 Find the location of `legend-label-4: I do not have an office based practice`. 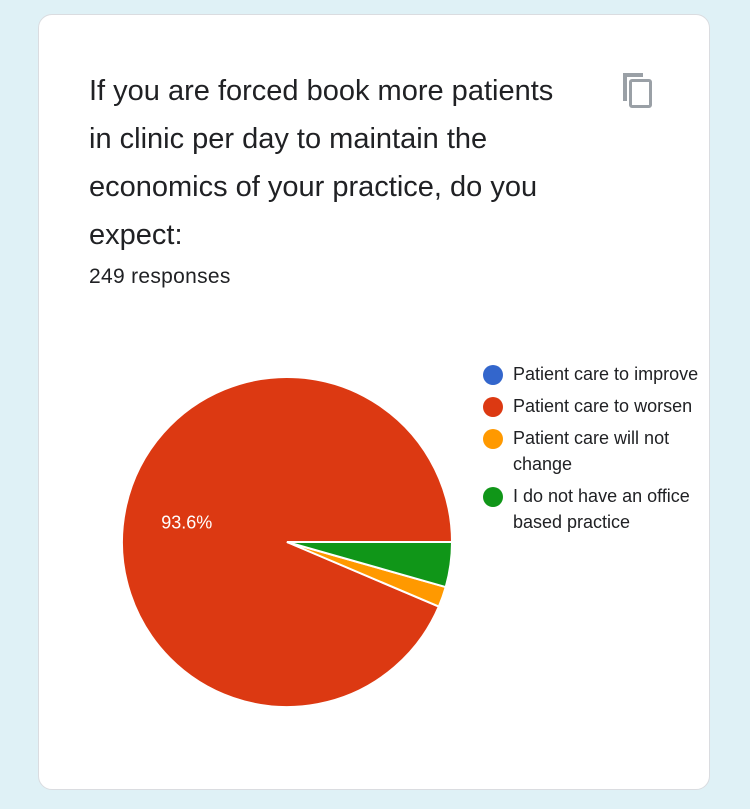

legend-label-4: I do not have an office based practice is located at coordinates (601, 509).